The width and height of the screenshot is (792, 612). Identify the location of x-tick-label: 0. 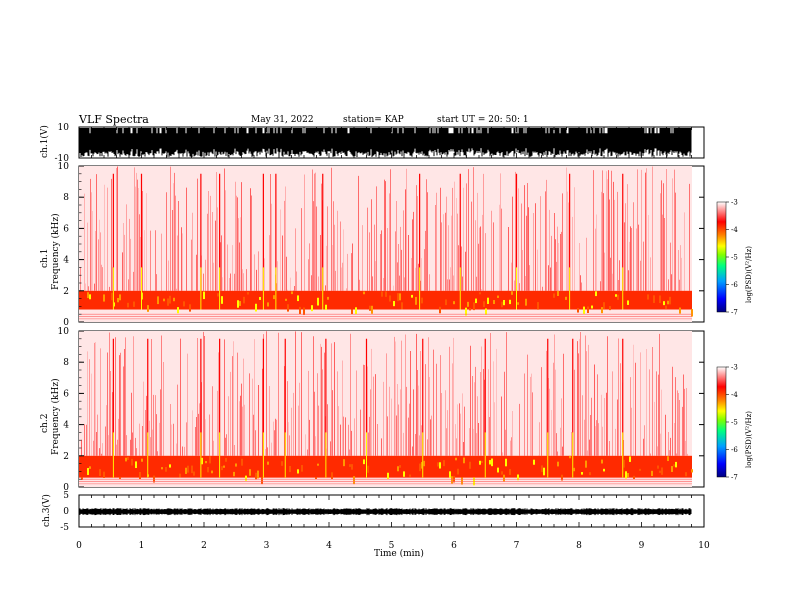
(79, 546).